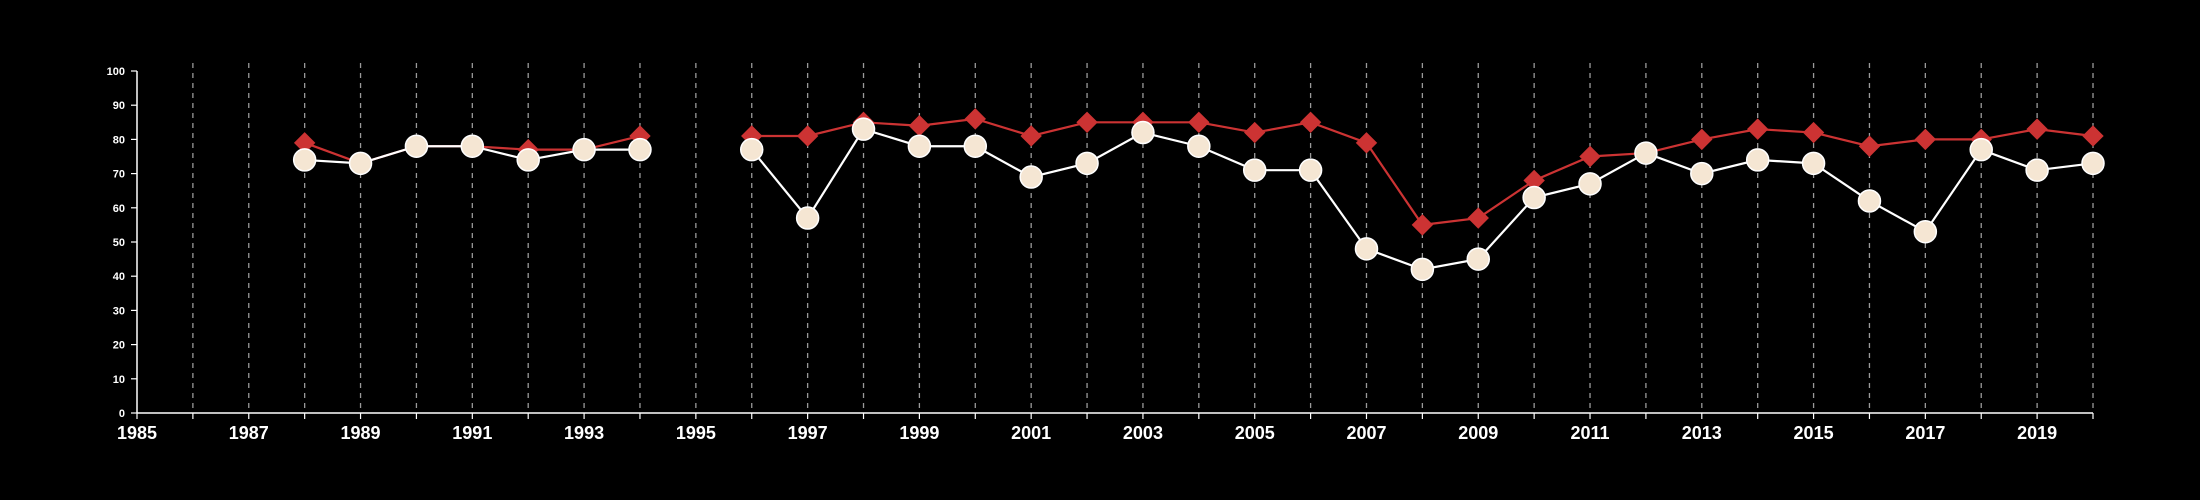  Describe the element at coordinates (2037, 433) in the screenshot. I see `x-tick-label: 2019` at that location.